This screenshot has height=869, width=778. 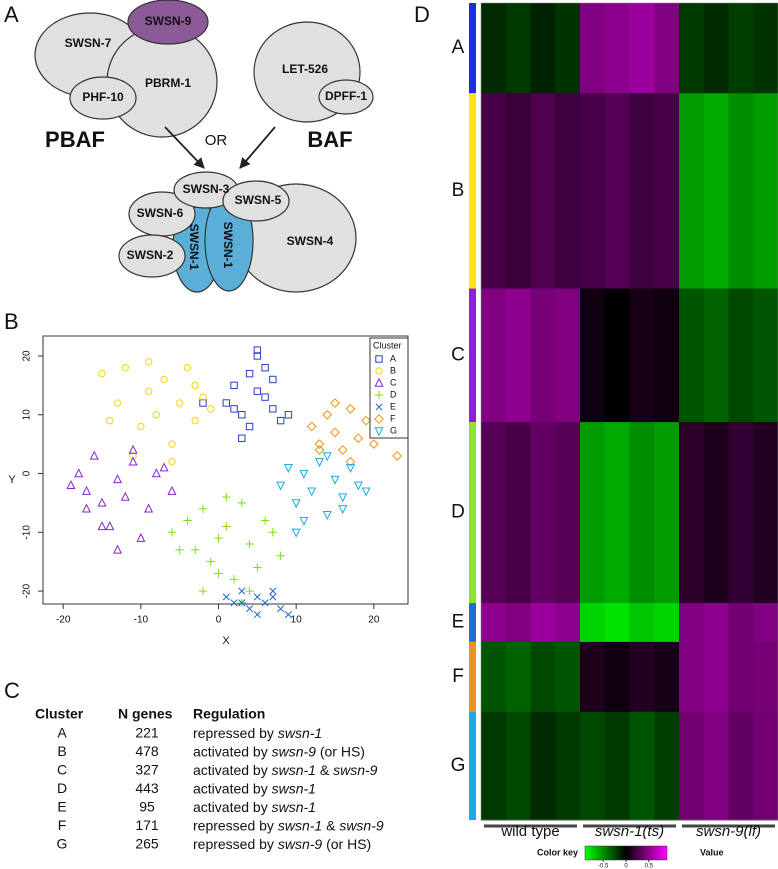 I want to click on node-label: PHF-10, so click(x=103, y=97).